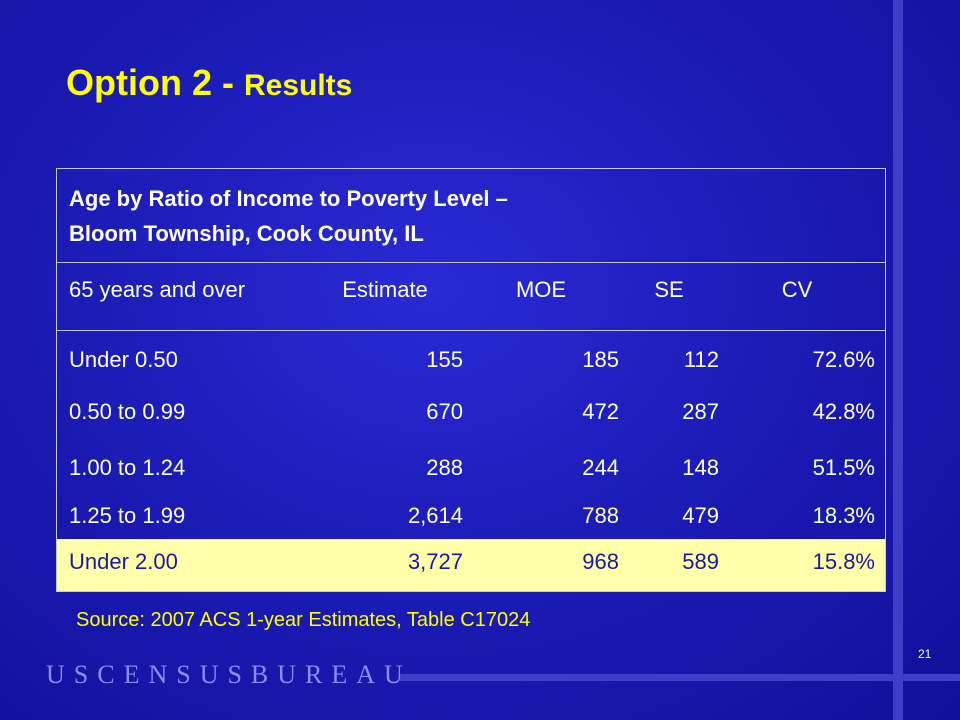 The height and width of the screenshot is (720, 960). What do you see at coordinates (123, 561) in the screenshot?
I see `row-label: Under 2.00` at bounding box center [123, 561].